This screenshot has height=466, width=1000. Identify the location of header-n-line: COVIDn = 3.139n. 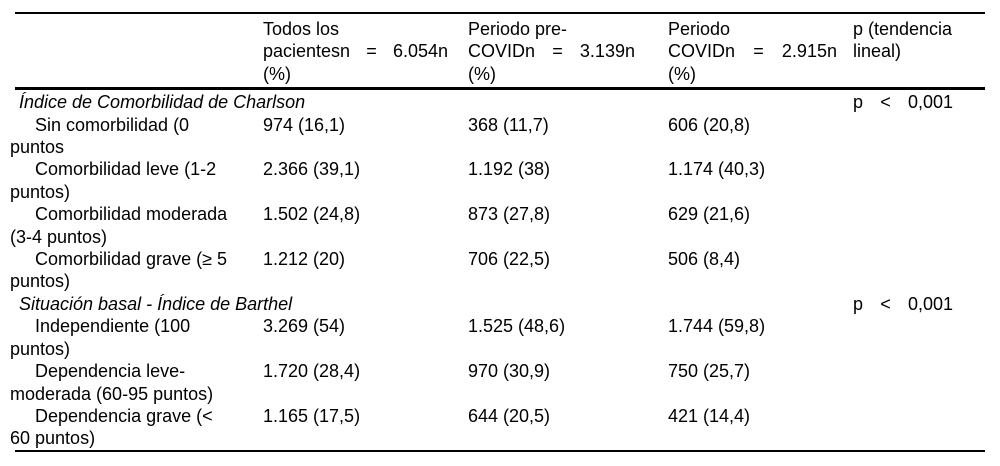
(551, 51).